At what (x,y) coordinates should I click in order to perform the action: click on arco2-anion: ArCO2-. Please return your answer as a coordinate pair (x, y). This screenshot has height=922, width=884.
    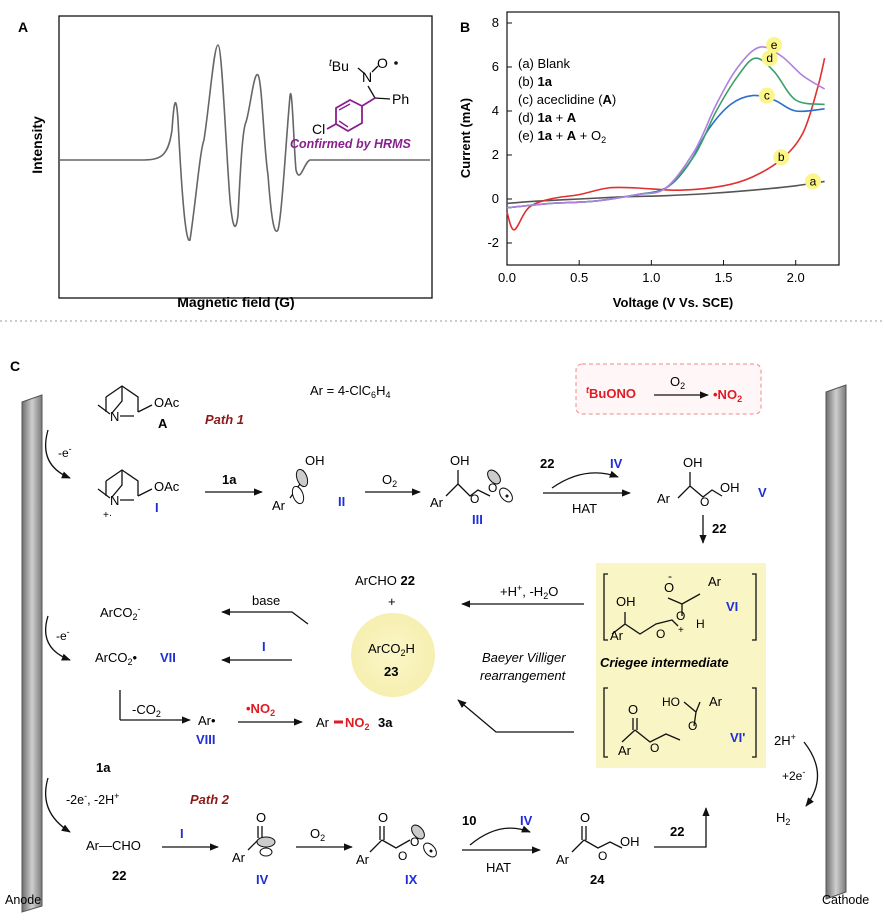
    Looking at the image, I should click on (120, 613).